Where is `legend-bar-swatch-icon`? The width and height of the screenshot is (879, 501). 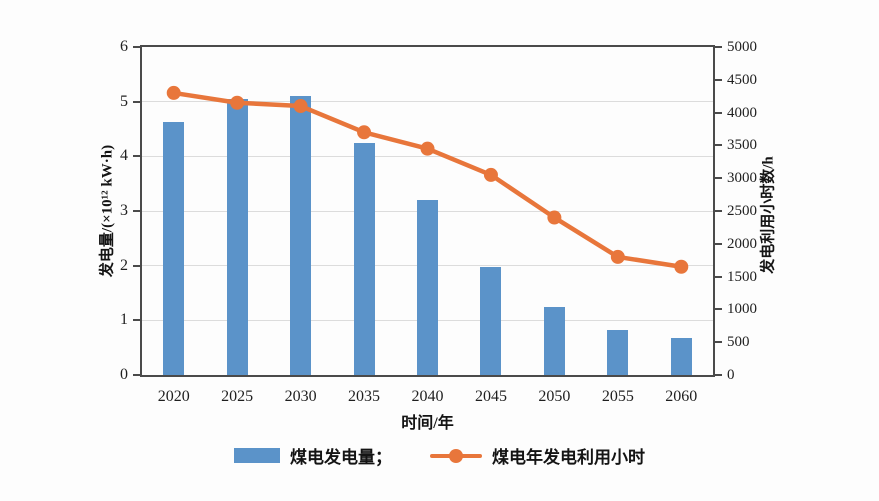
legend-bar-swatch-icon is located at coordinates (257, 455).